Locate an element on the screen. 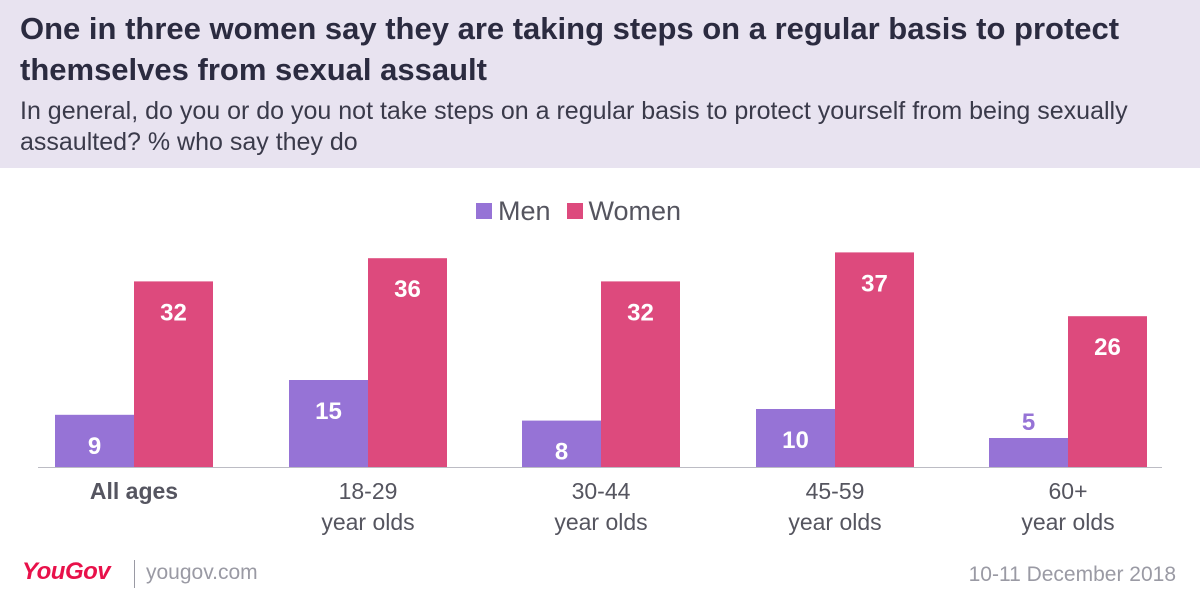 The height and width of the screenshot is (600, 1200). legend-swatch-women is located at coordinates (574, 211).